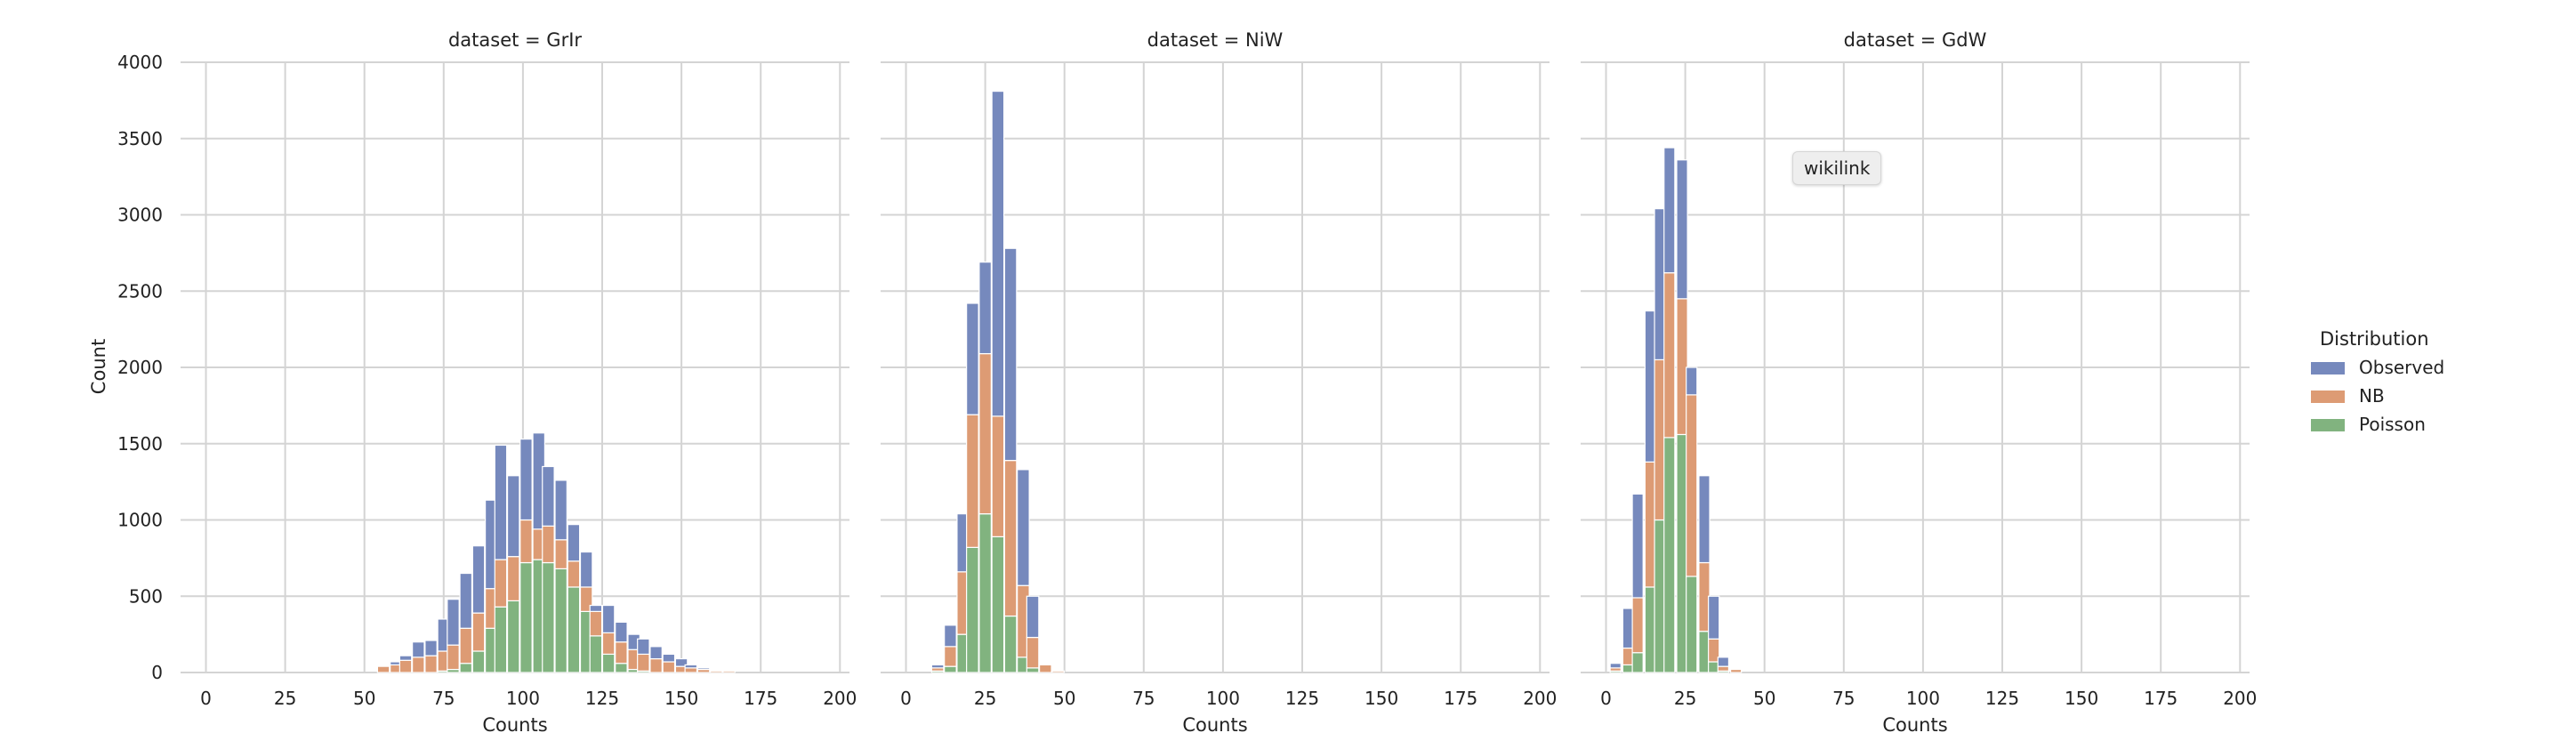  What do you see at coordinates (157, 672) in the screenshot?
I see `y-tick-label: 0` at bounding box center [157, 672].